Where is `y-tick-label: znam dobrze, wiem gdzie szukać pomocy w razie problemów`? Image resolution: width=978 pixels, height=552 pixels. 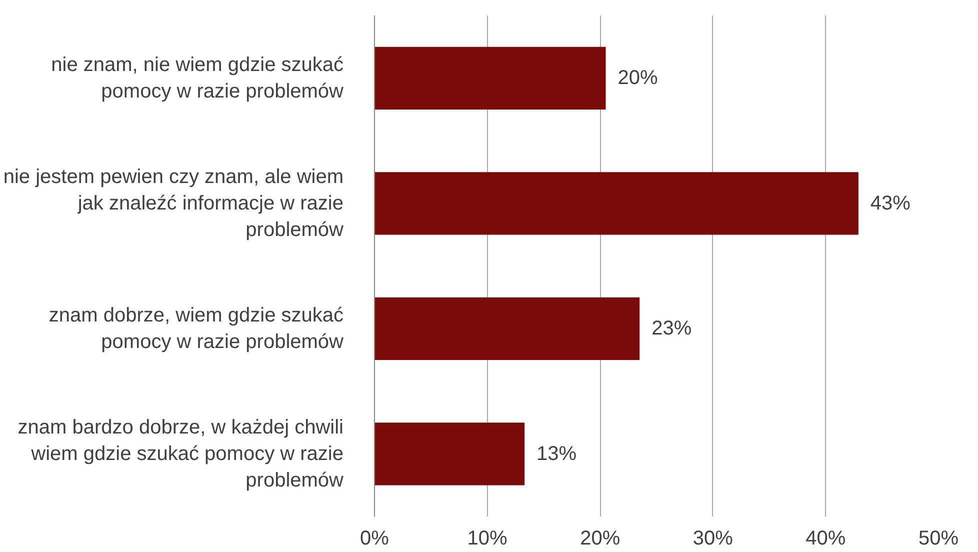 y-tick-label: znam dobrze, wiem gdzie szukać pomocy w razie problemów is located at coordinates (196, 328).